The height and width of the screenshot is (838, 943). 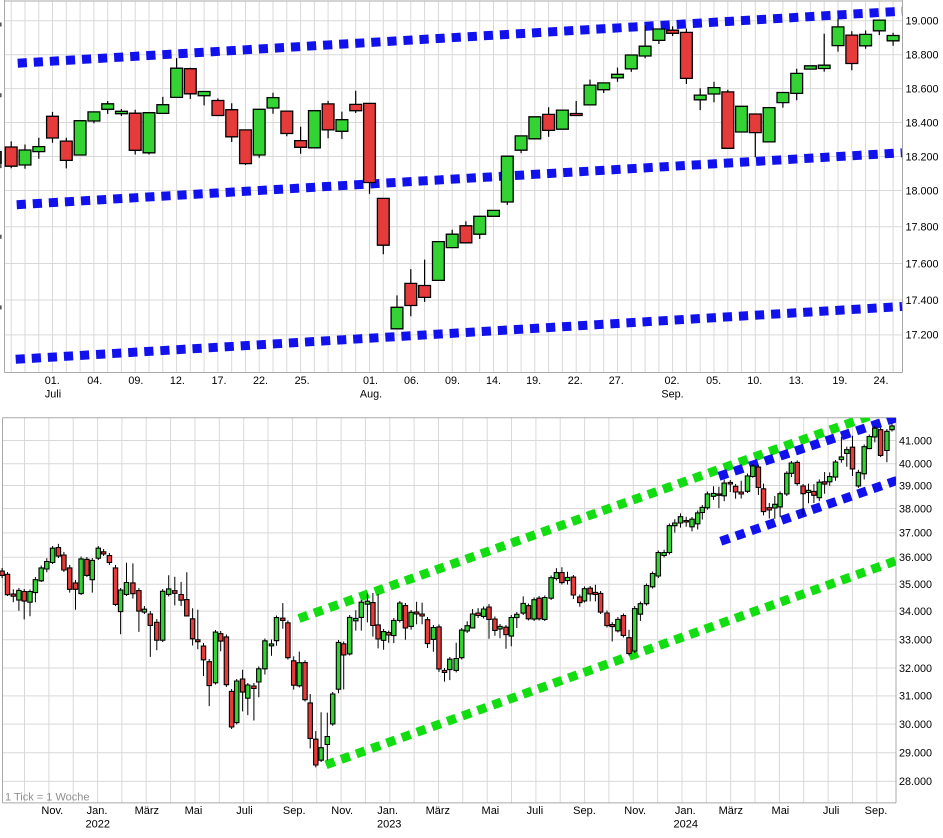 What do you see at coordinates (371, 395) in the screenshot?
I see `svg-text: Aug.` at bounding box center [371, 395].